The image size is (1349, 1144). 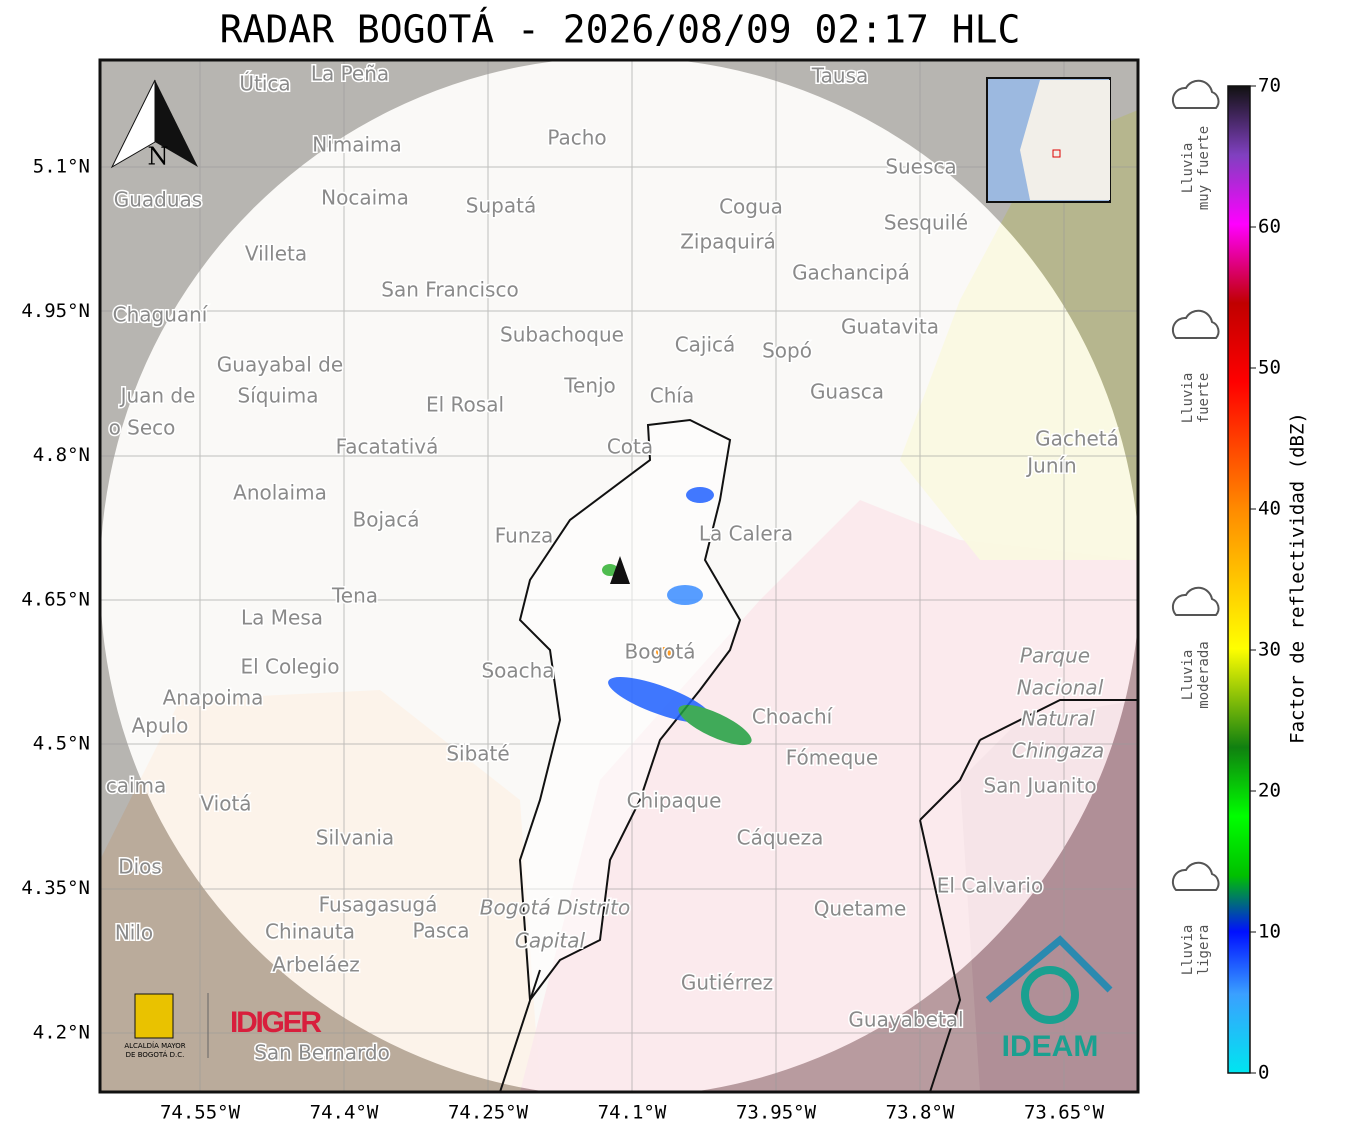 What do you see at coordinates (140, 867) in the screenshot?
I see `place-label: Dios` at bounding box center [140, 867].